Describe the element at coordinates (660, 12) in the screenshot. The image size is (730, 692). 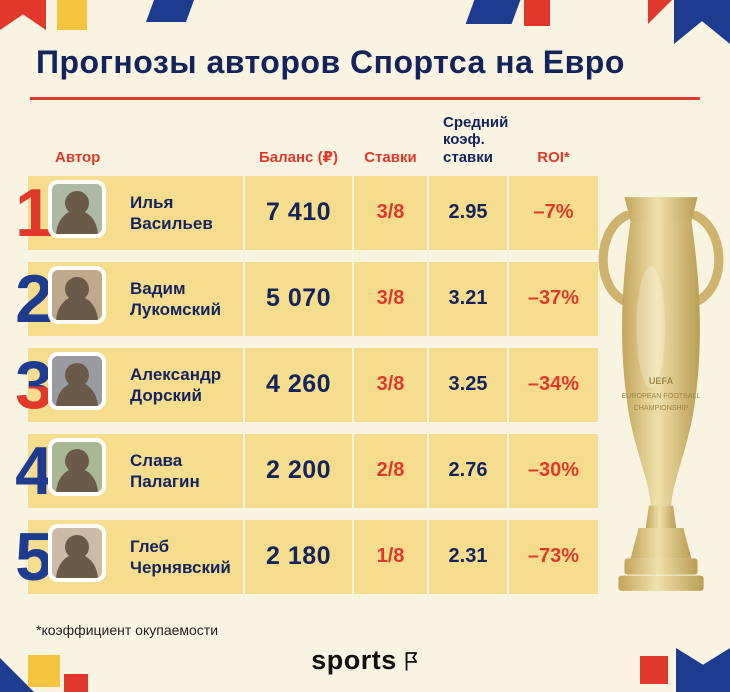
I see `decor-red-triangle-top-right` at that location.